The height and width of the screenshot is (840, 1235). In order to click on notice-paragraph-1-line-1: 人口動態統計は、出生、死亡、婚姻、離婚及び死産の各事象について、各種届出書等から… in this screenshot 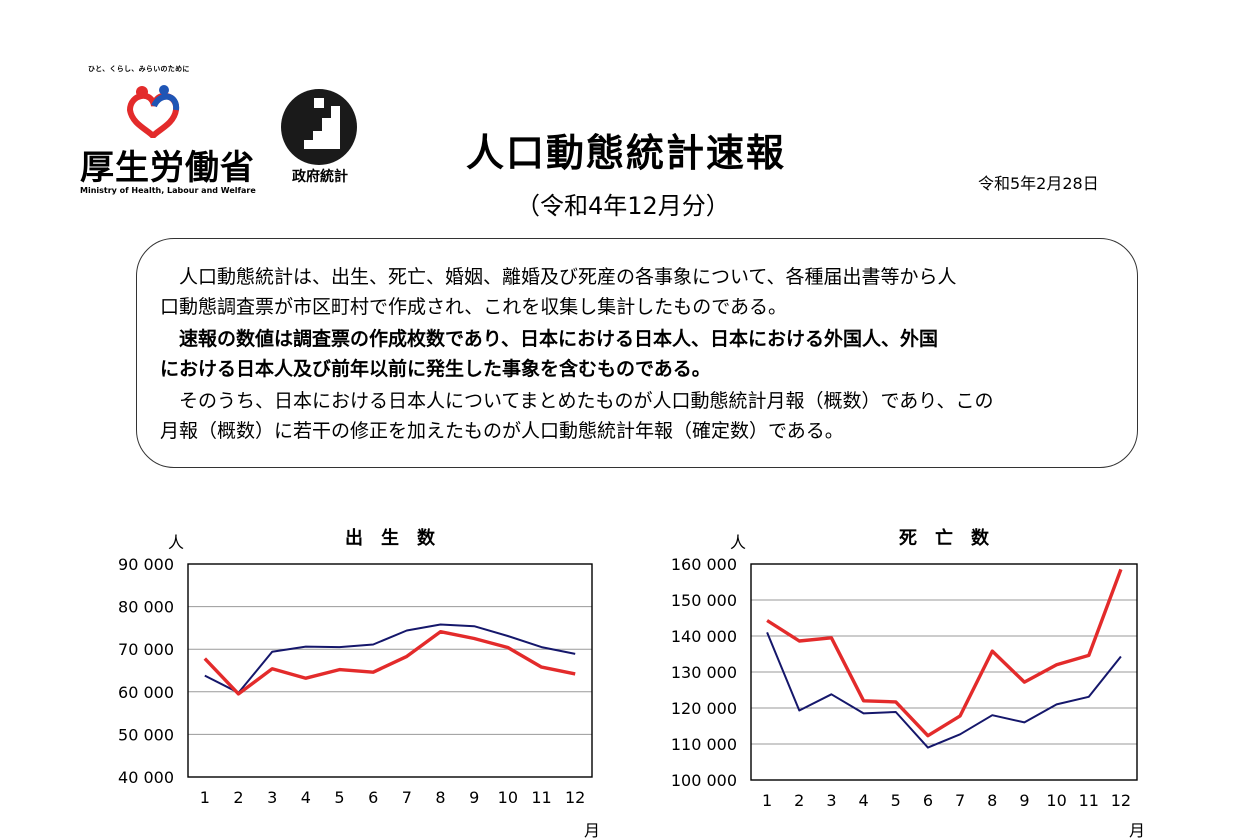, I will do `click(558, 277)`.